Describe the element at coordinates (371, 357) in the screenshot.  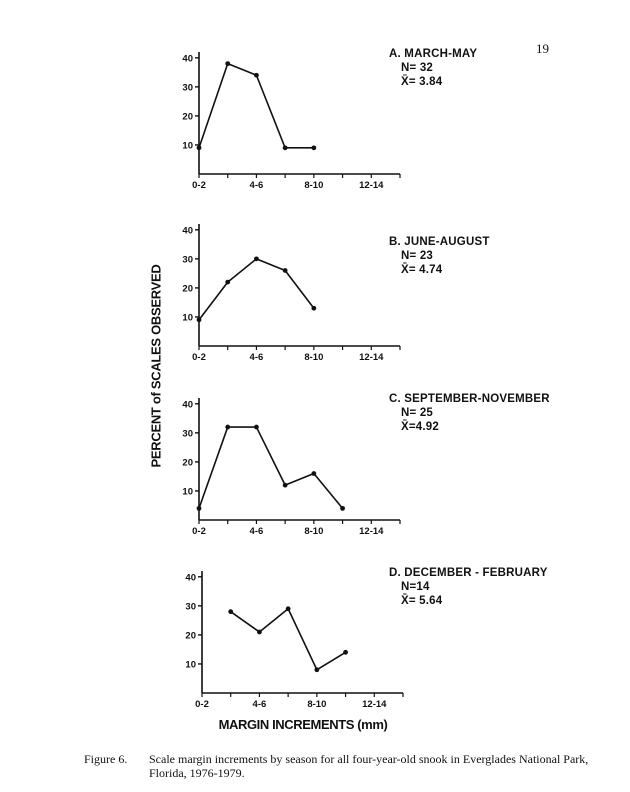
I see `panel-b-x-tick-label: 12-14` at that location.